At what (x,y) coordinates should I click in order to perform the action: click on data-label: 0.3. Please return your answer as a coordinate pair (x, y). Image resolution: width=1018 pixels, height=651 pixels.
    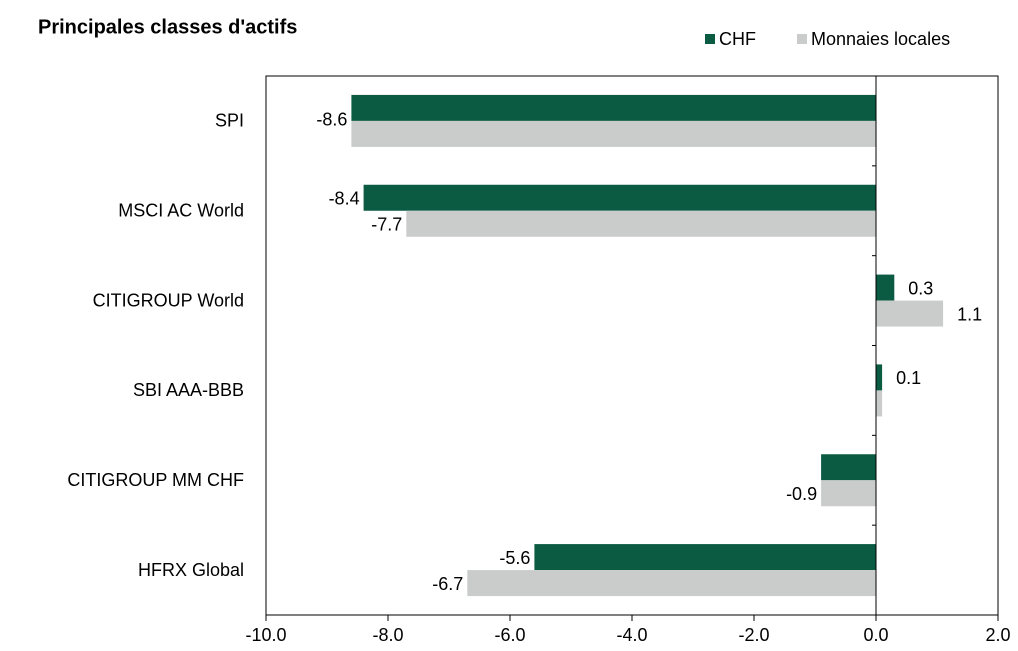
    Looking at the image, I should click on (920, 288).